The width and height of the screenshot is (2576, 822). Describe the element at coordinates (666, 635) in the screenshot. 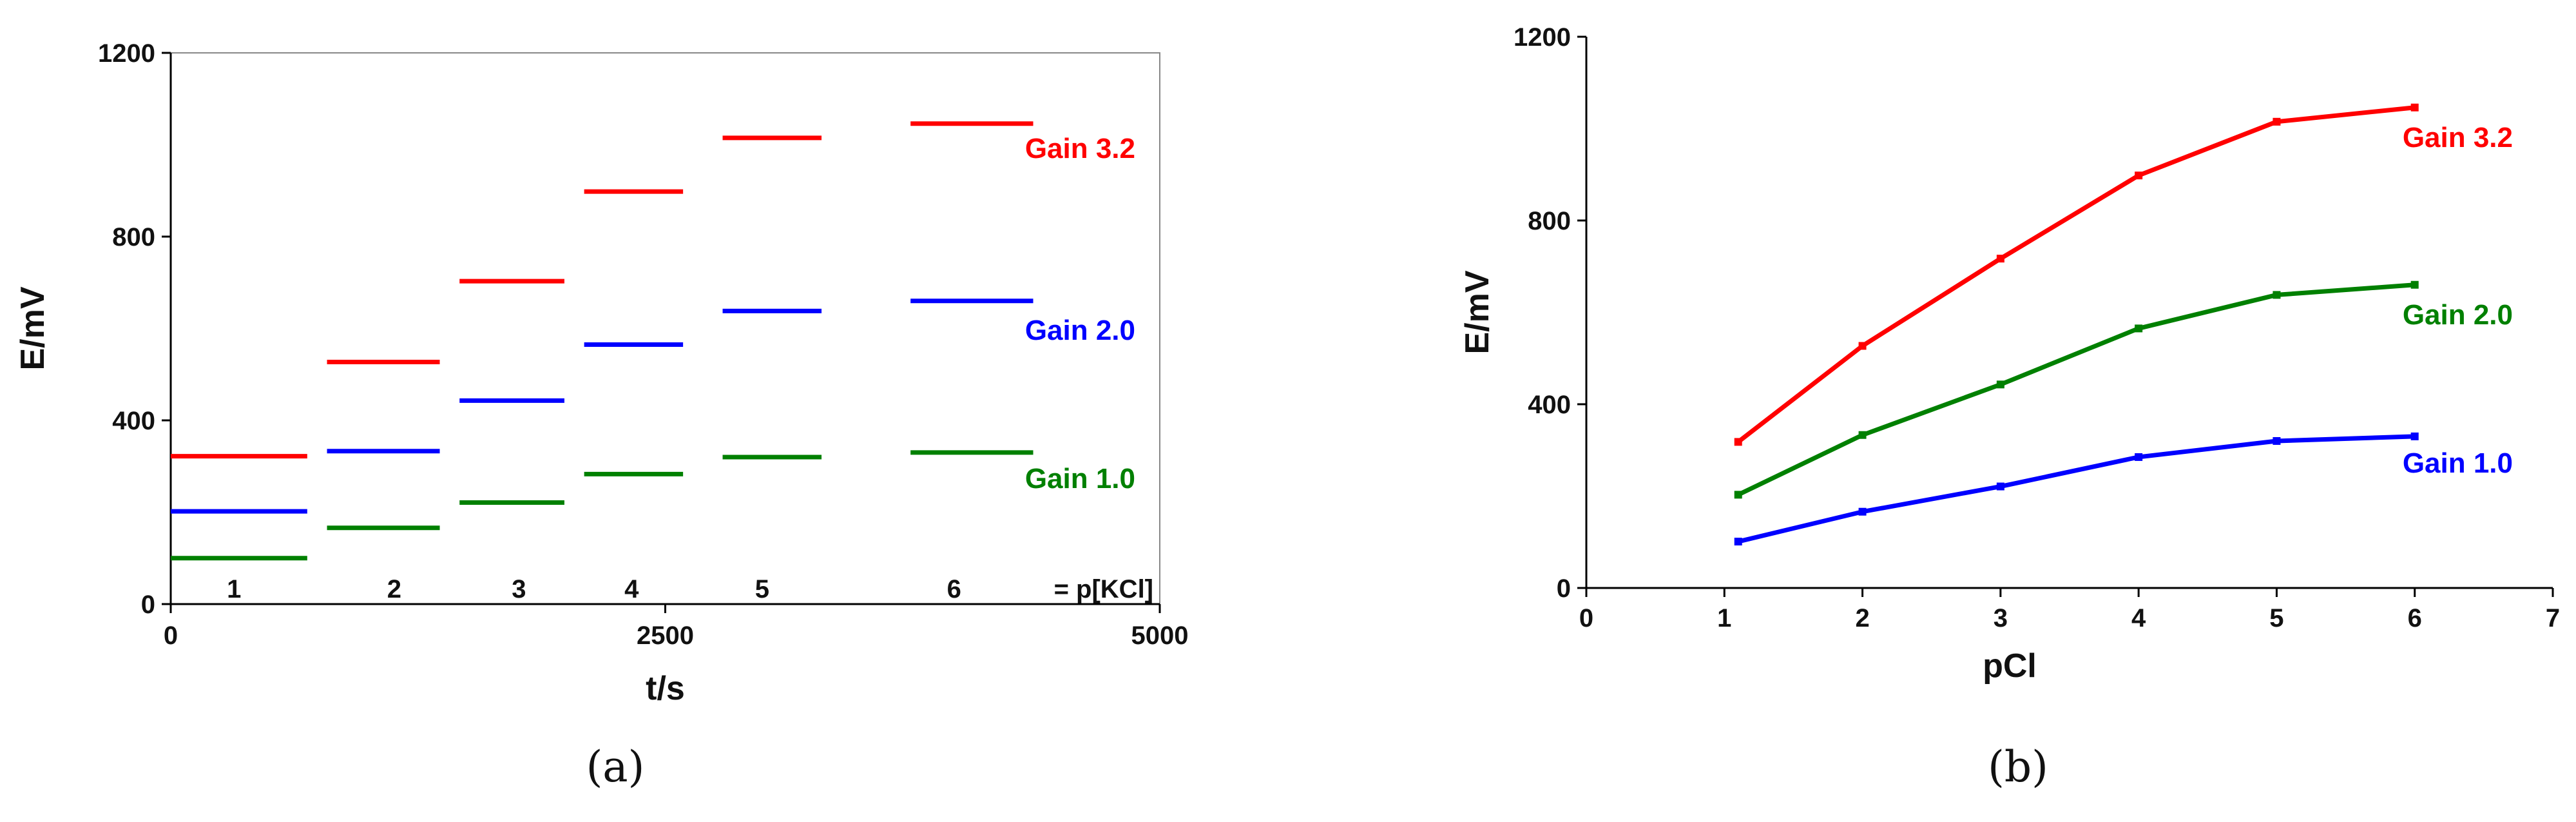

I see `x-tick-label: 2500` at that location.